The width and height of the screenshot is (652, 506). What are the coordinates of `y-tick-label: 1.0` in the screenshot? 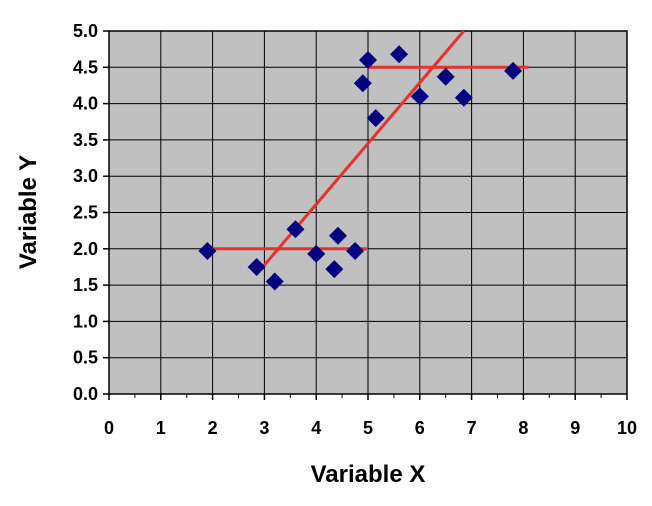 It's located at (85, 321).